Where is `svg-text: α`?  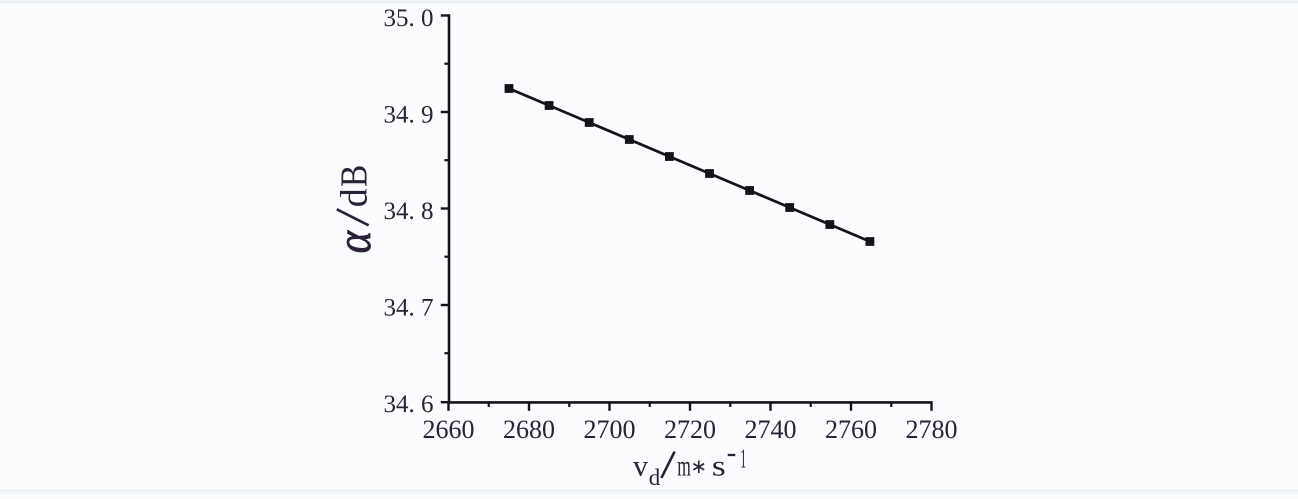
svg-text: α is located at coordinates (353, 241).